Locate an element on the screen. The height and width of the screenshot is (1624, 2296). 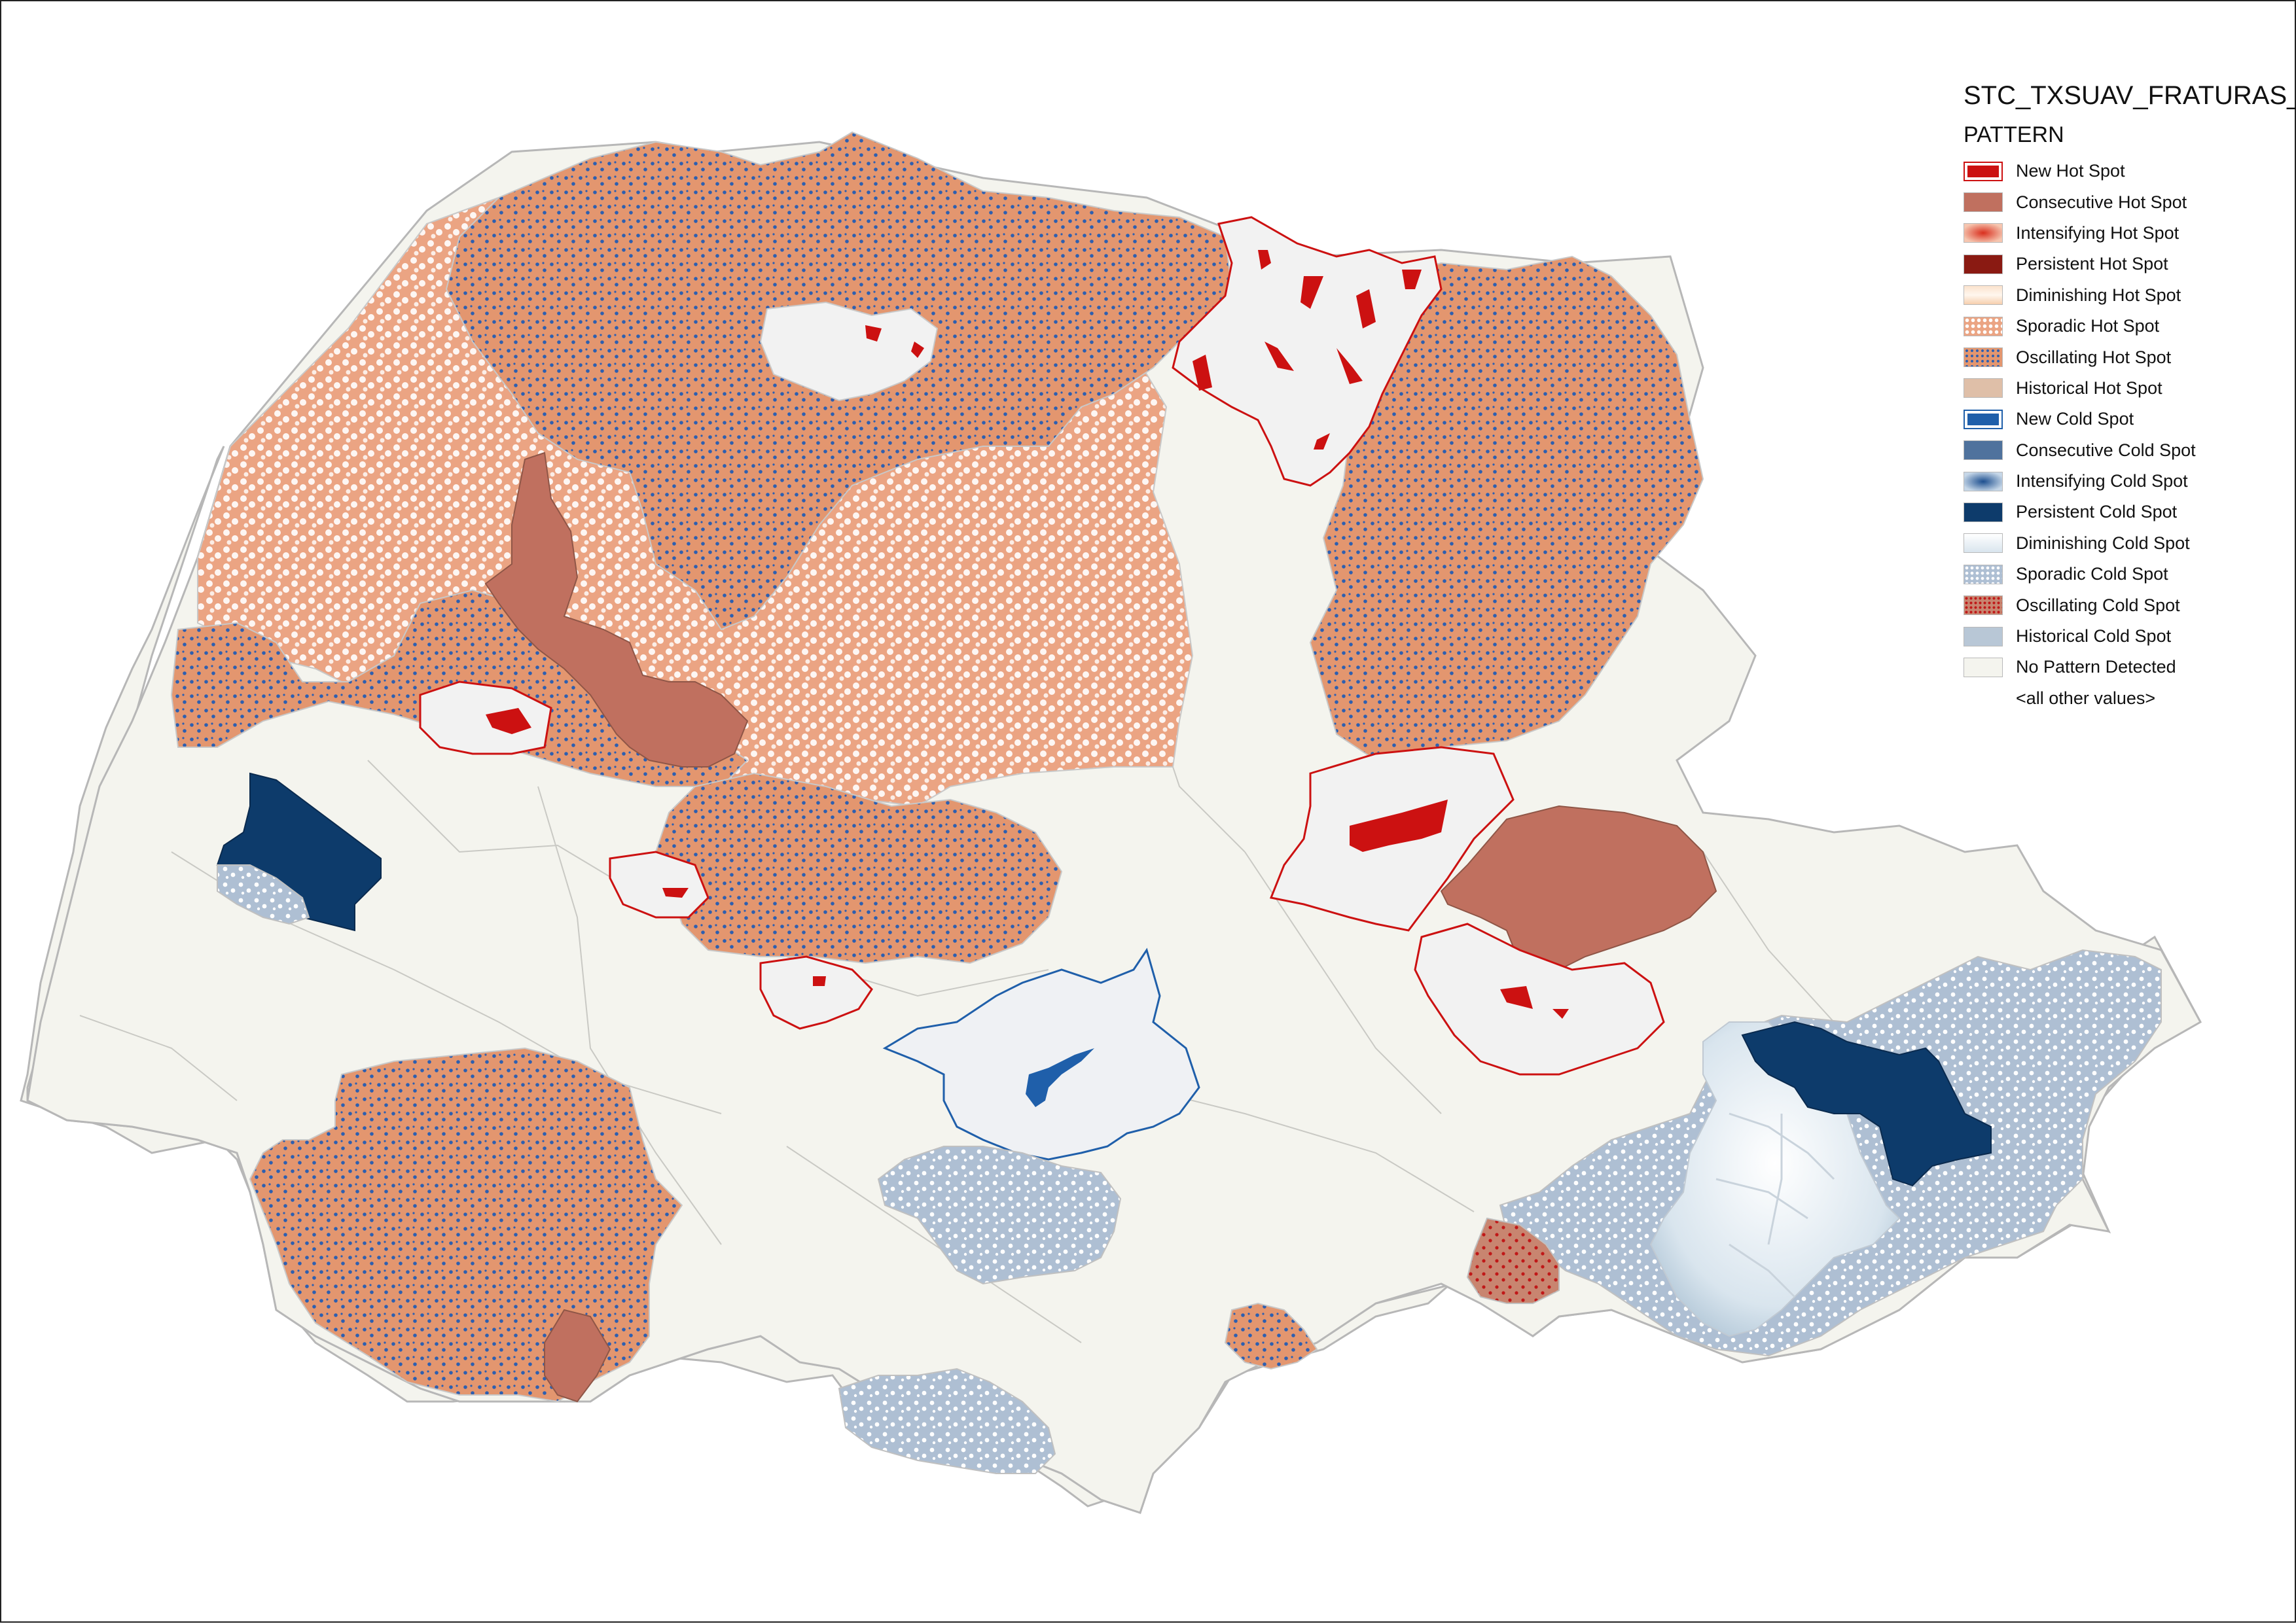
legend-item: Diminishing Cold Spot is located at coordinates (2127, 543).